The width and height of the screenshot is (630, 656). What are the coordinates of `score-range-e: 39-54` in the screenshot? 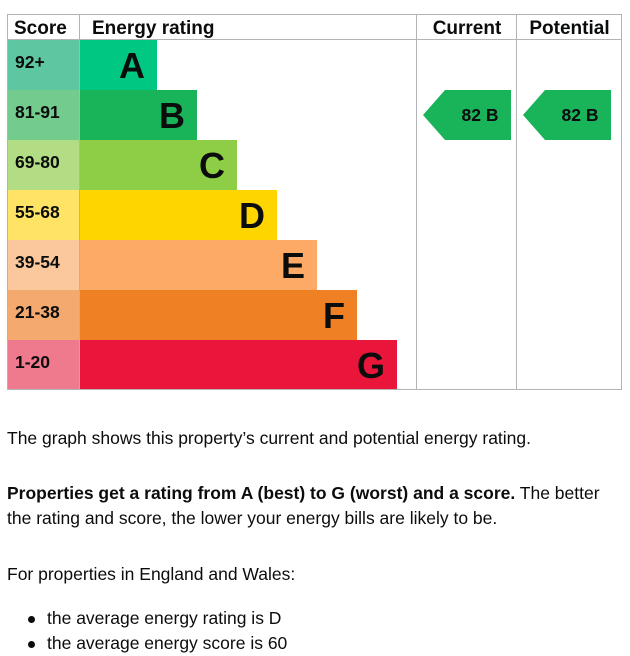 It's located at (37, 262).